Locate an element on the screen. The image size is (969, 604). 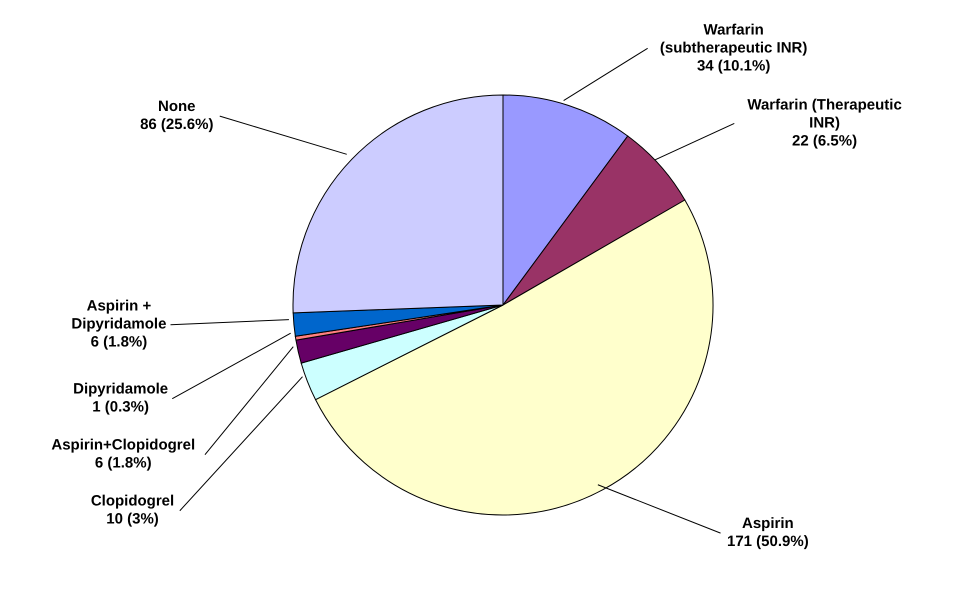
slice-label: None is located at coordinates (177, 107).